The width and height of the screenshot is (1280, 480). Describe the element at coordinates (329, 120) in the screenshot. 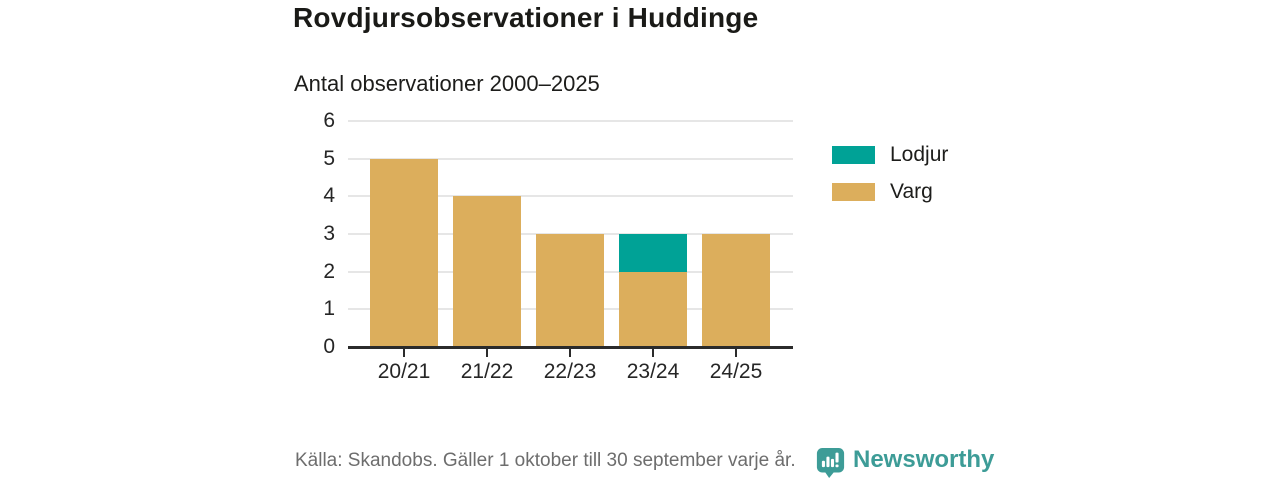

I see `y-axis-tick-label: 6` at that location.